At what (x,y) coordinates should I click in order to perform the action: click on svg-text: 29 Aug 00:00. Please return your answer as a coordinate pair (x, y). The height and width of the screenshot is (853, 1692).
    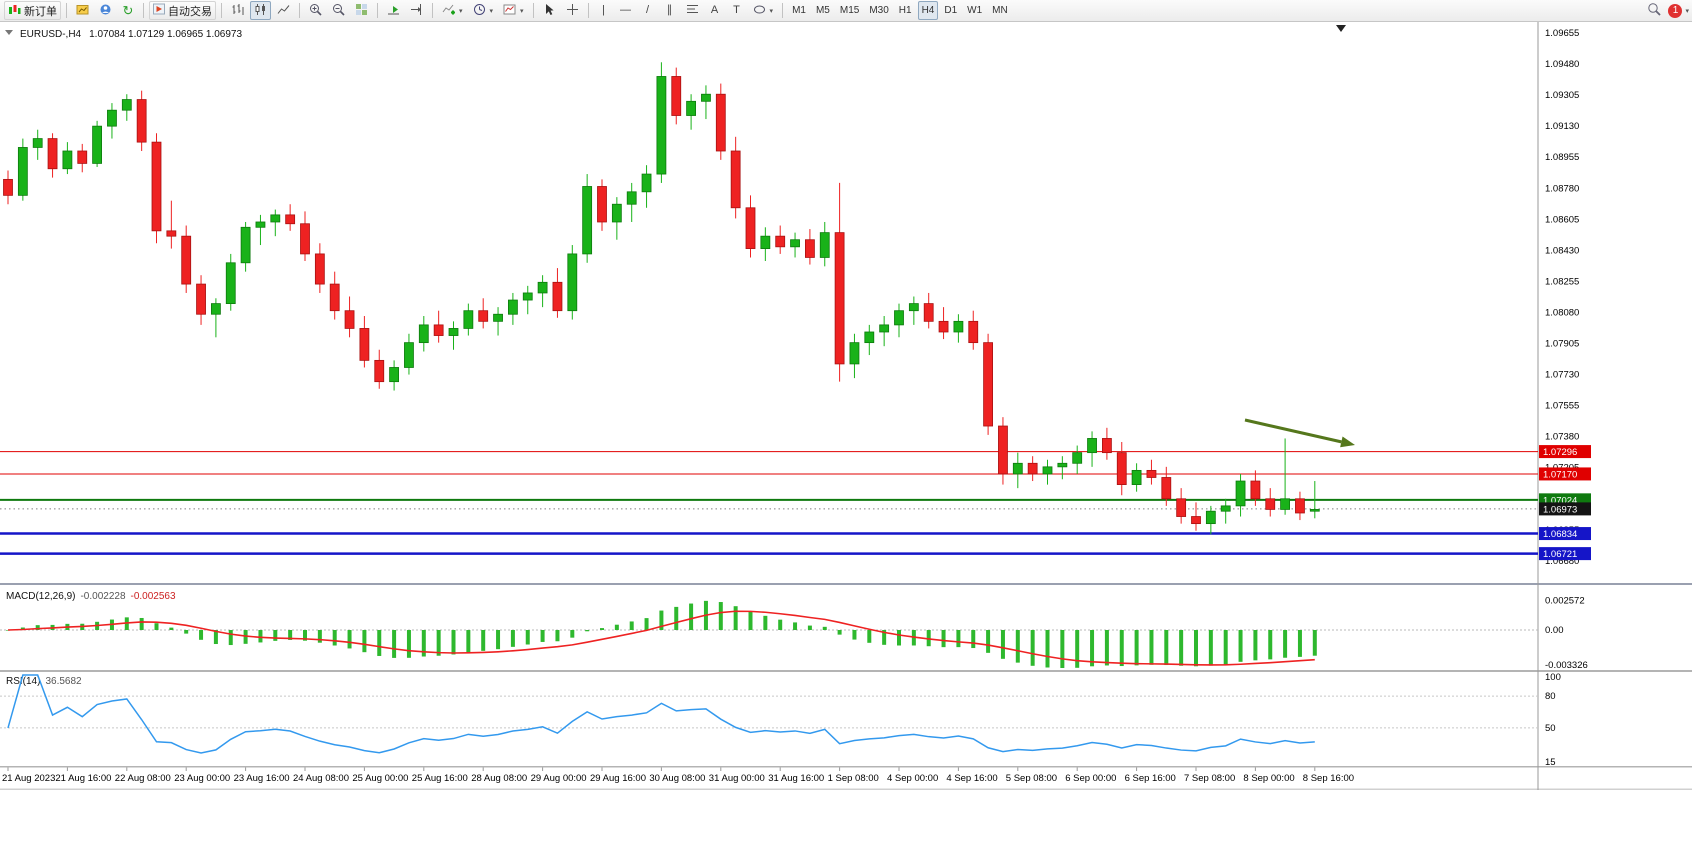
    Looking at the image, I should click on (559, 778).